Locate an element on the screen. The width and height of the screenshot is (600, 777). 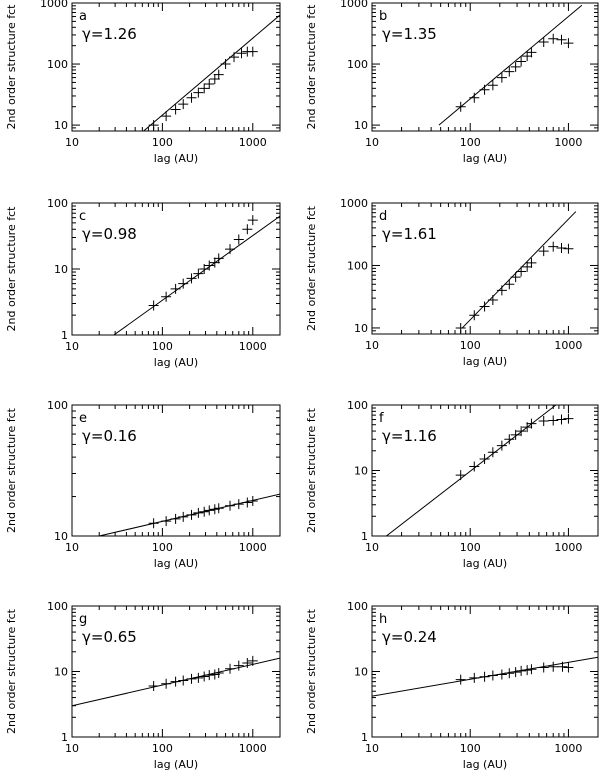
y-tick-label: 1000 is located at coordinates (354, 203).